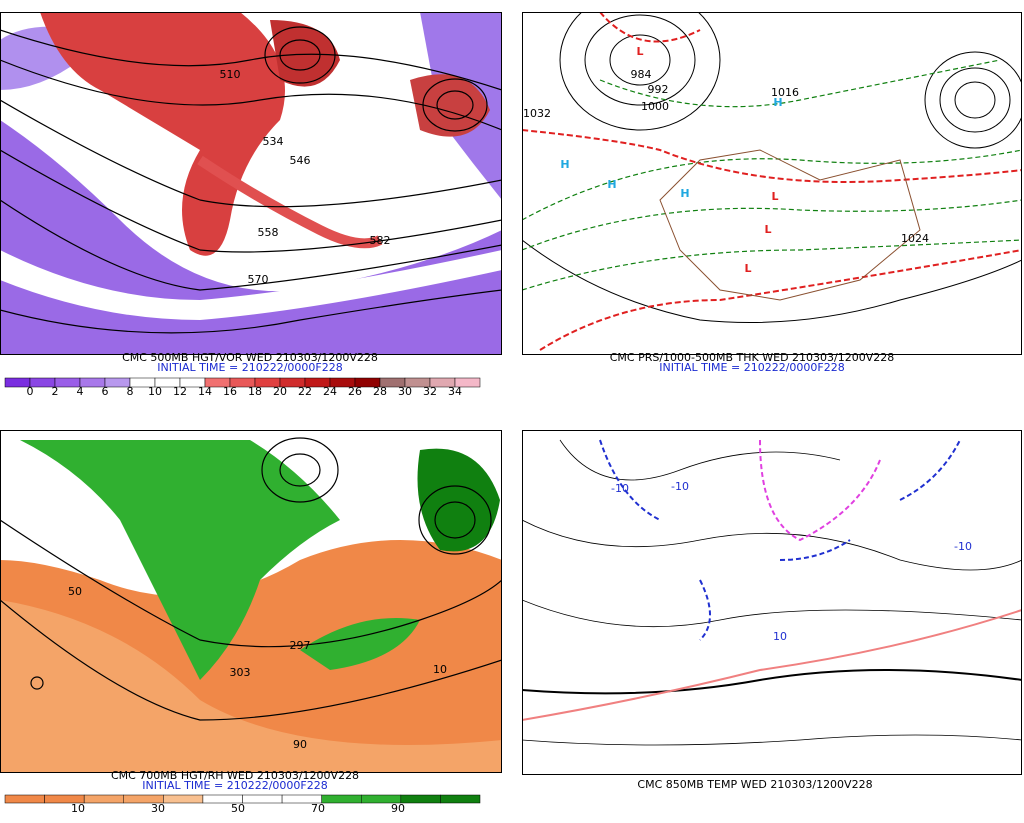 Image resolution: width=1024 pixels, height=823 pixels. Describe the element at coordinates (915, 238) in the screenshot. I see `contour-label: 1024` at that location.